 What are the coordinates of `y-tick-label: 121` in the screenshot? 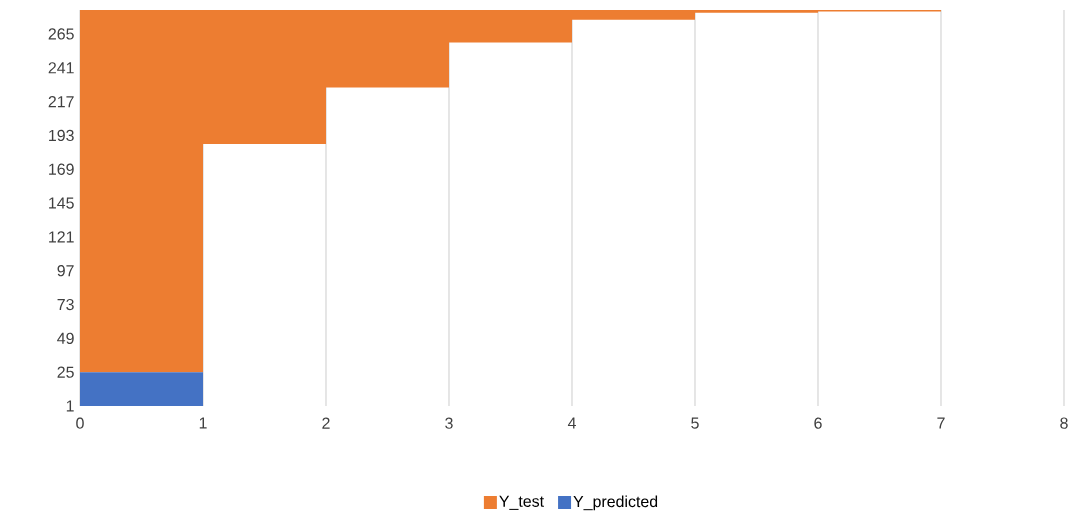 It's located at (61, 237).